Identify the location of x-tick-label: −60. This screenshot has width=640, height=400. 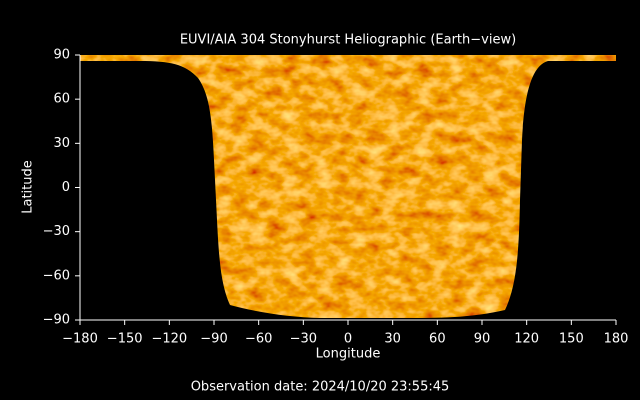
(258, 339).